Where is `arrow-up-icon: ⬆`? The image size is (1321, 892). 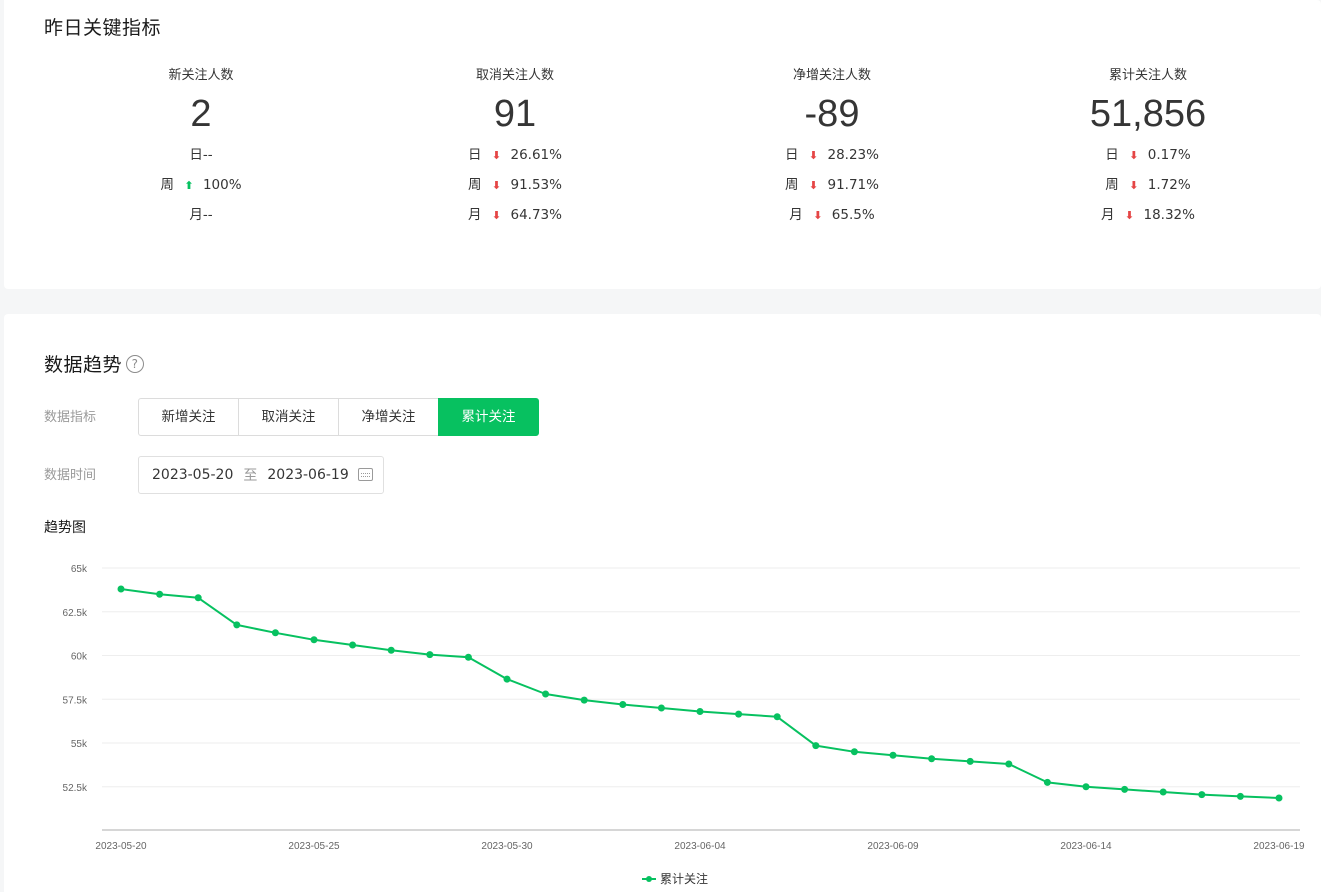 arrow-up-icon: ⬆ is located at coordinates (189, 185).